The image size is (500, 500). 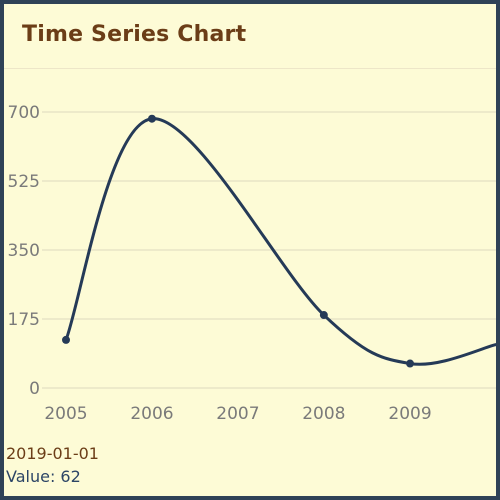 I want to click on tooltip-value: Value: 62, so click(x=43, y=476).